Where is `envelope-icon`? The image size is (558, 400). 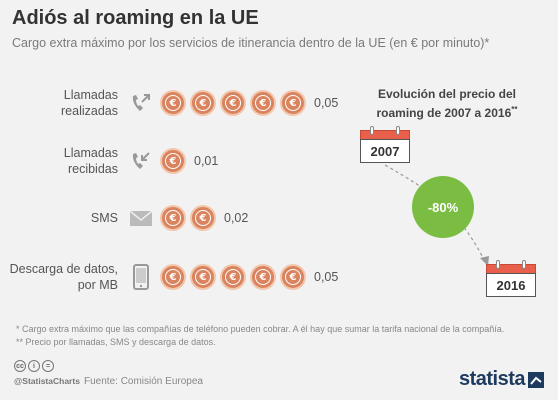 envelope-icon is located at coordinates (141, 218).